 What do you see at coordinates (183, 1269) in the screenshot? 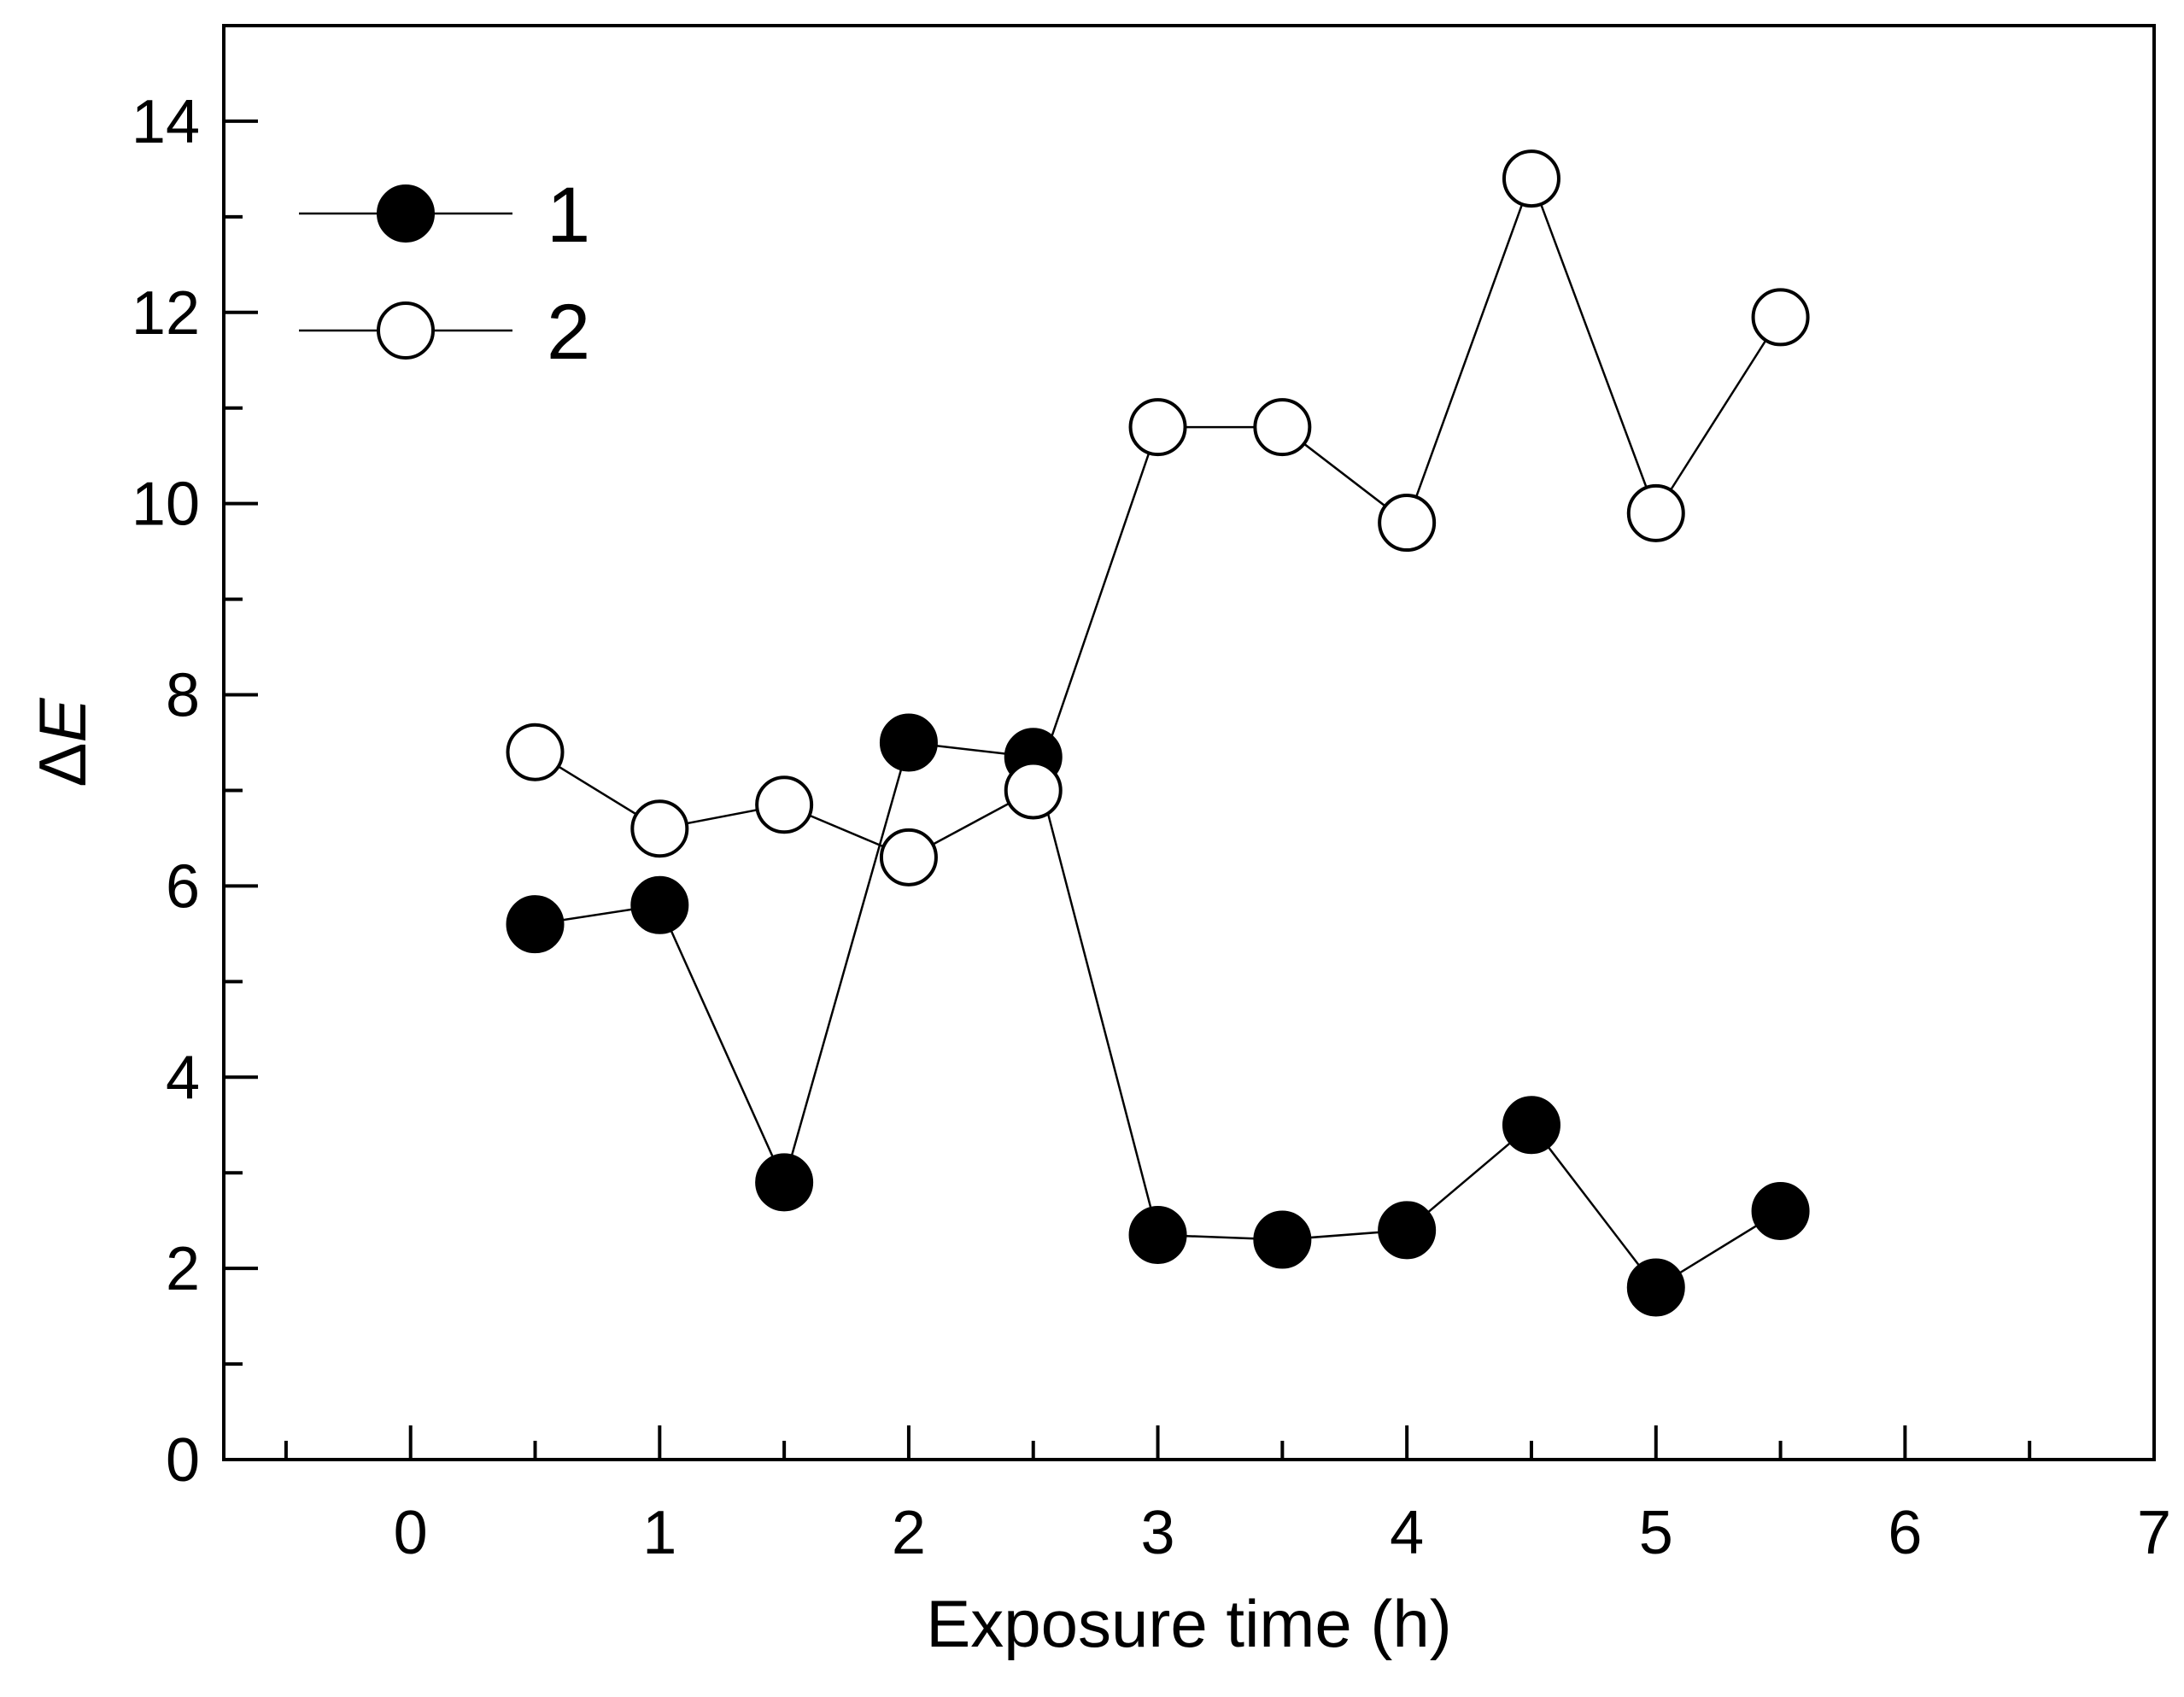
I see `y-tick-label: 2` at bounding box center [183, 1269].